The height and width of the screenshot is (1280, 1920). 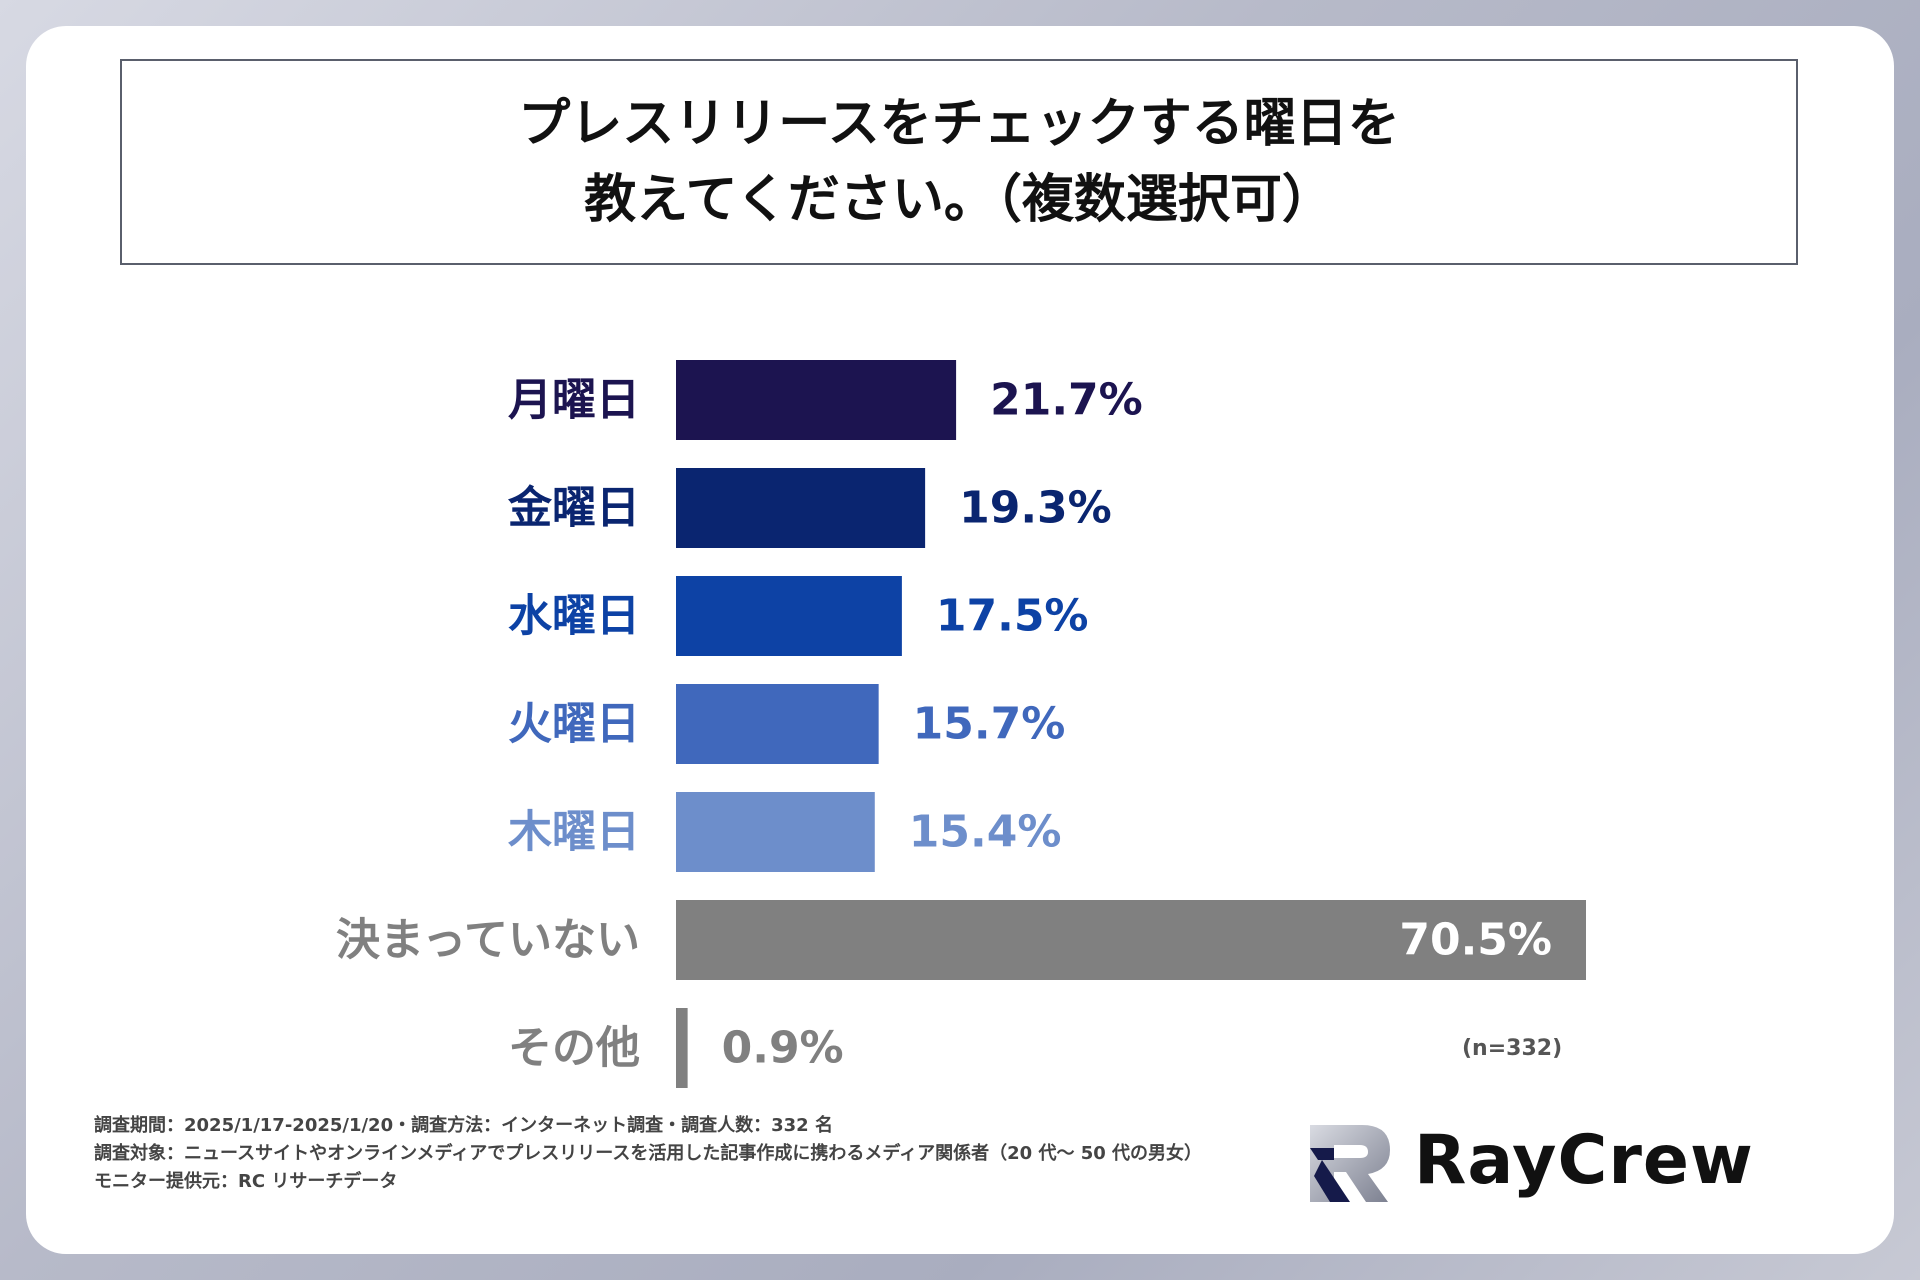 What do you see at coordinates (959, 200) in the screenshot?
I see `chart-title-line-2: 教えてください。（複数選択可）` at bounding box center [959, 200].